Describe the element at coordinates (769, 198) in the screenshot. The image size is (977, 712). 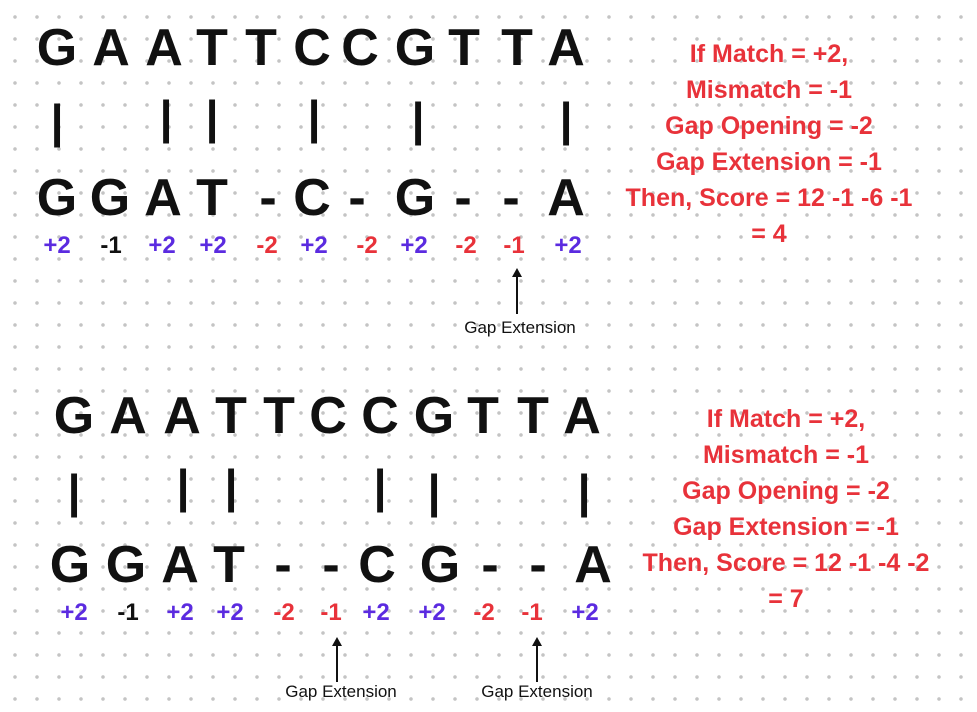
I see `scoring-rule-line: Then, Score = 12 -1 -6 -1` at that location.